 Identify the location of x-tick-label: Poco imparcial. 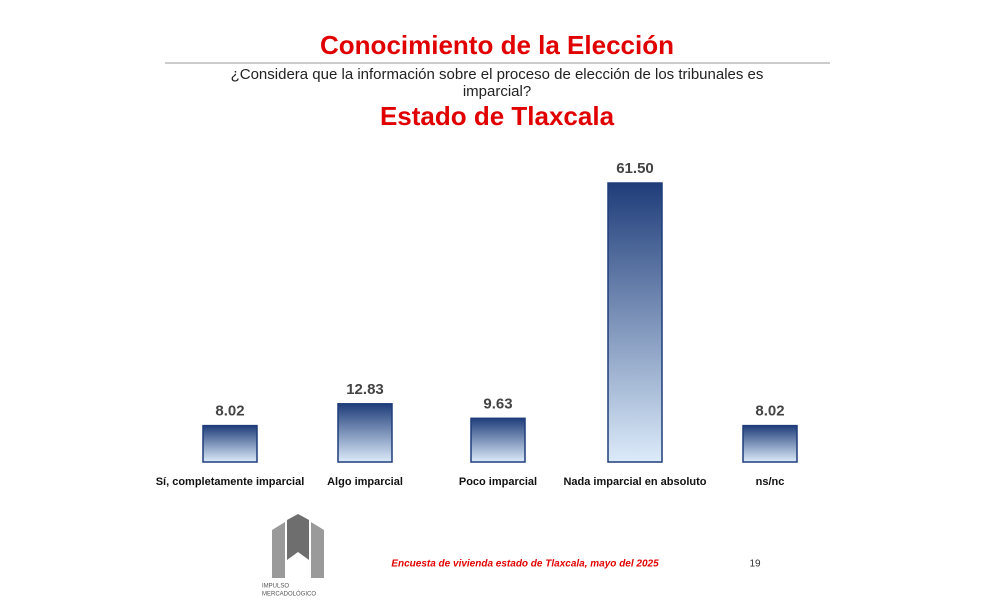
(498, 482).